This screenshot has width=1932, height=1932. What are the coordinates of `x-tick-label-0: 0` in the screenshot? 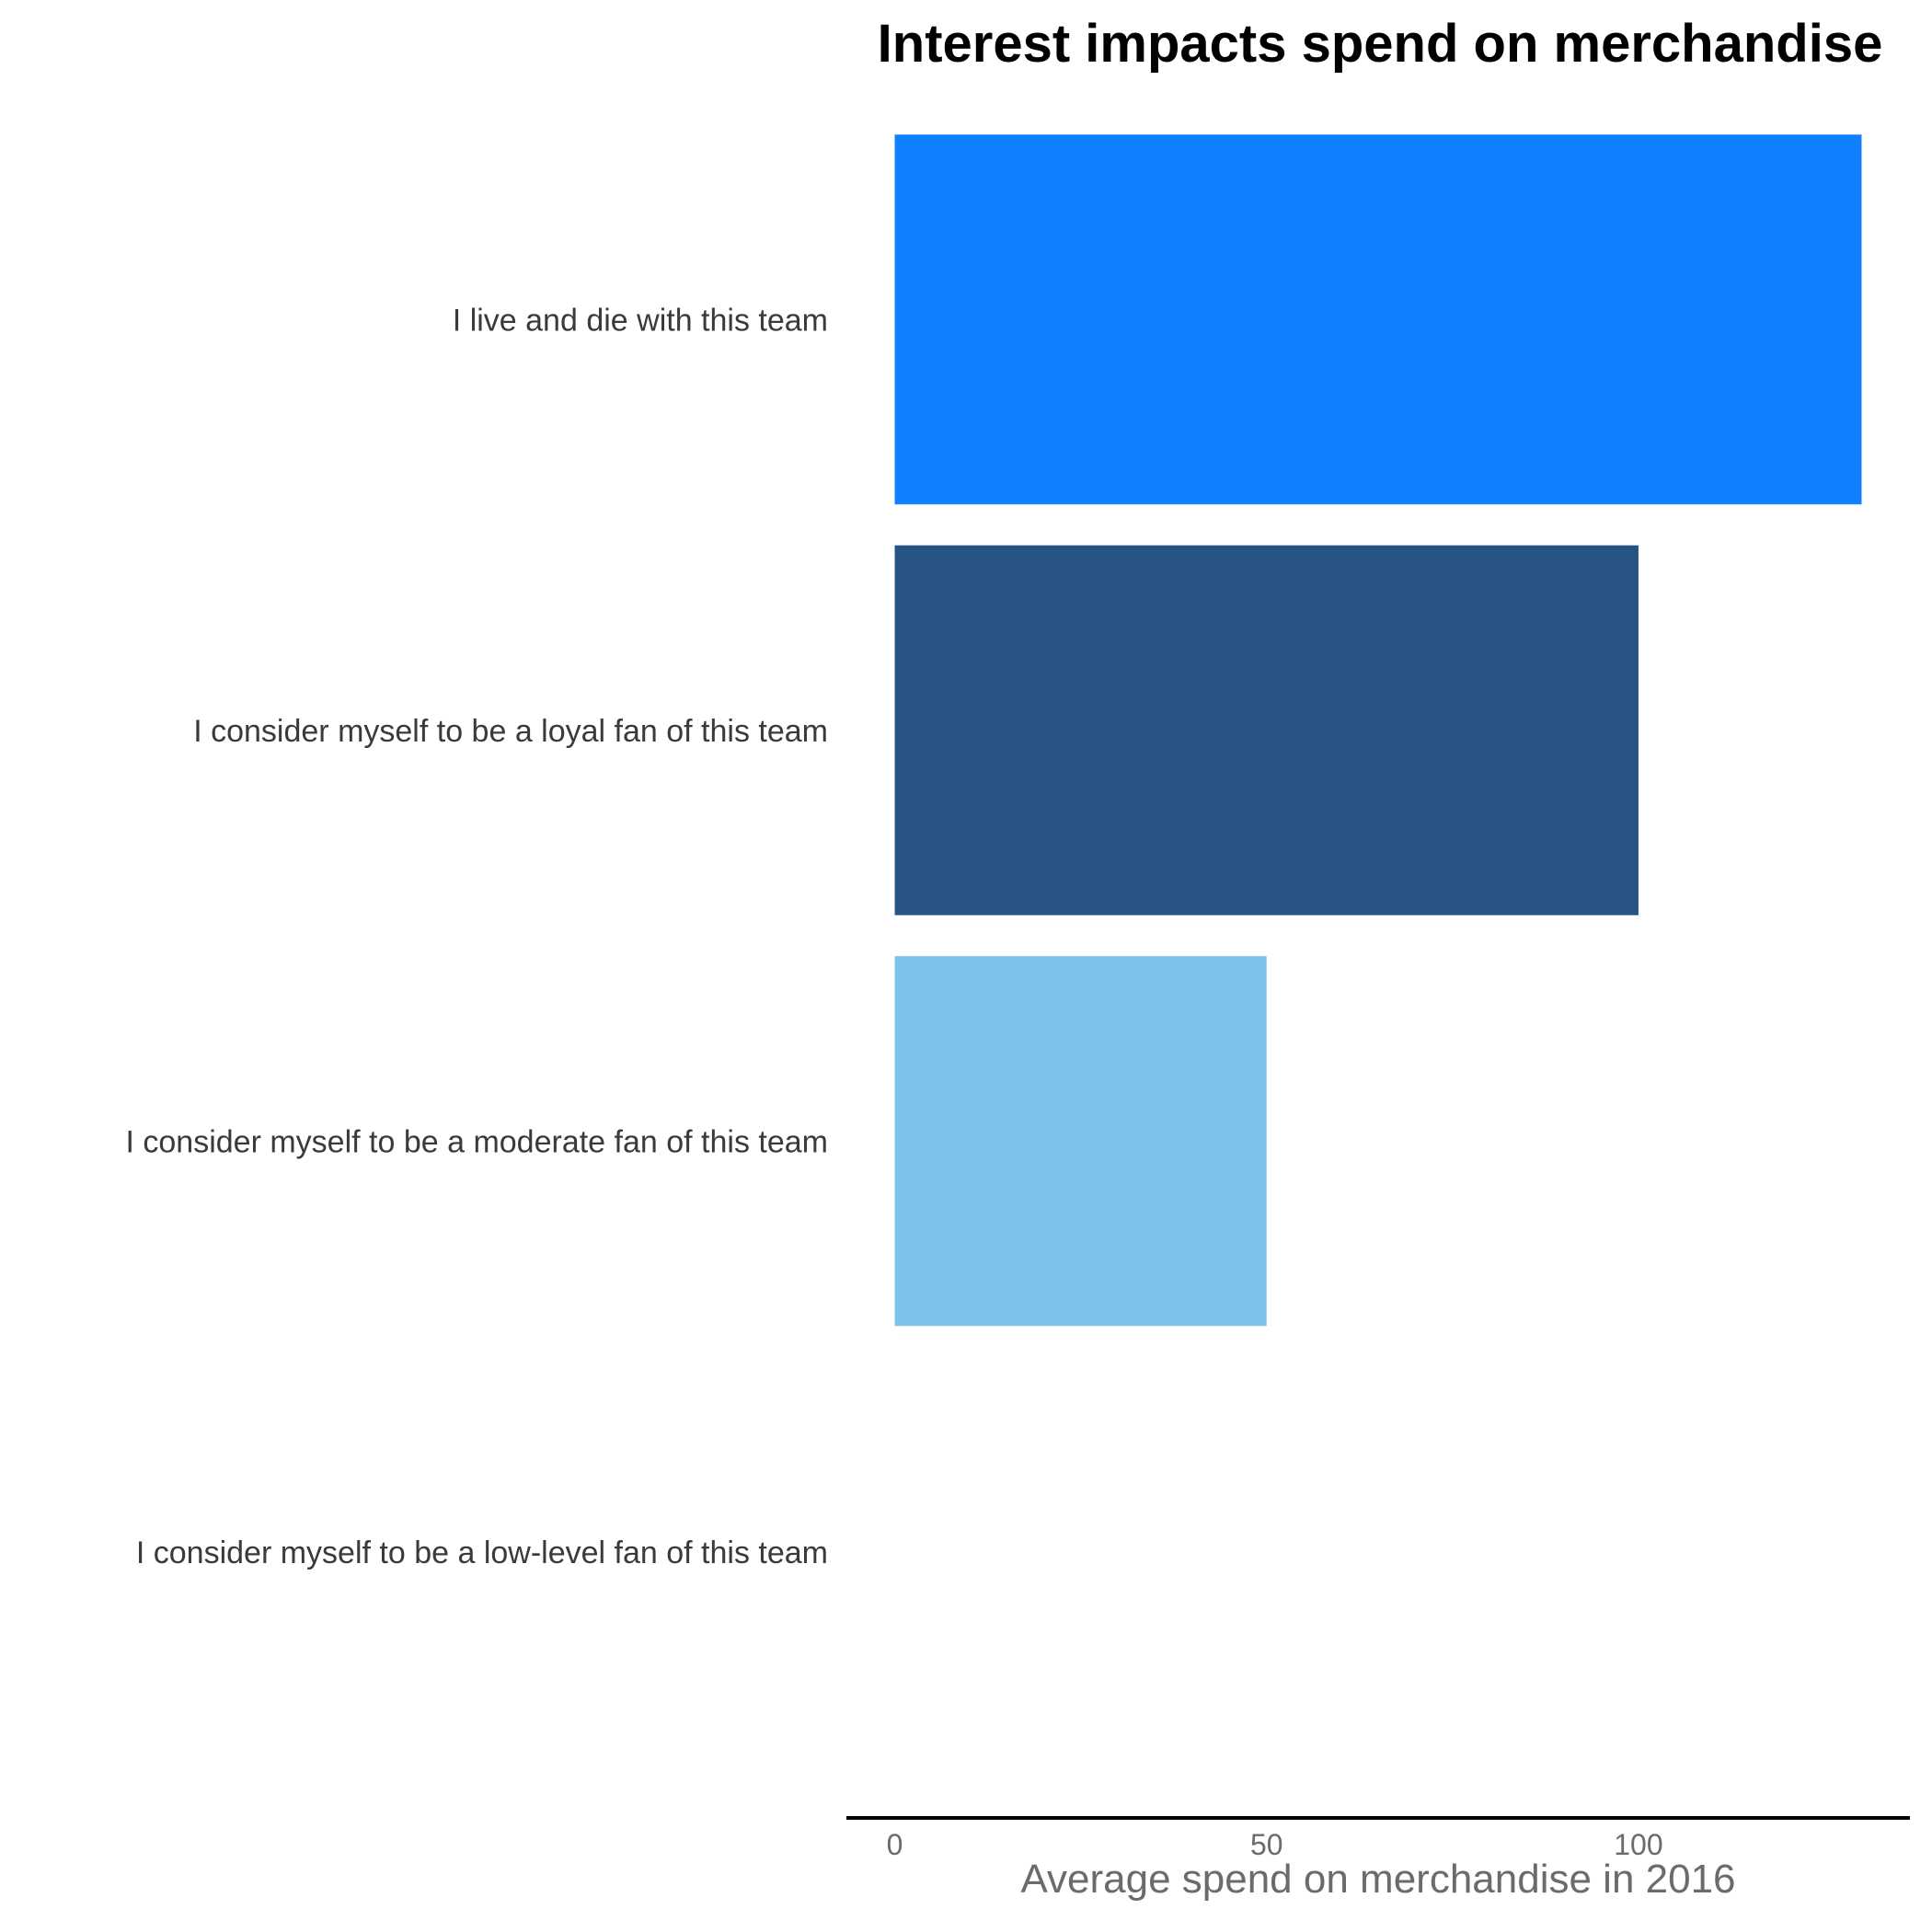 It's located at (895, 1844).